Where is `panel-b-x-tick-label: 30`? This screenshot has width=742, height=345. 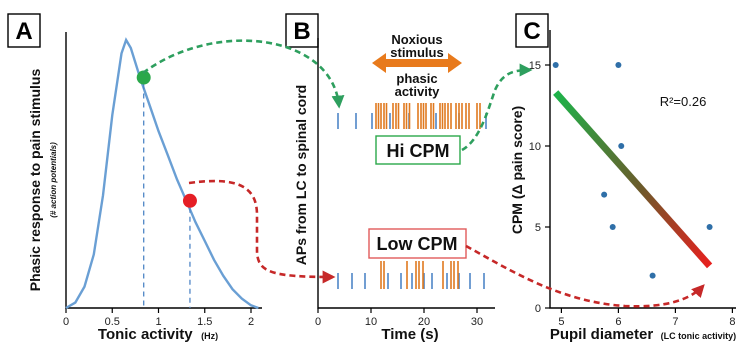
panel-b-x-tick-label: 30 is located at coordinates (477, 322).